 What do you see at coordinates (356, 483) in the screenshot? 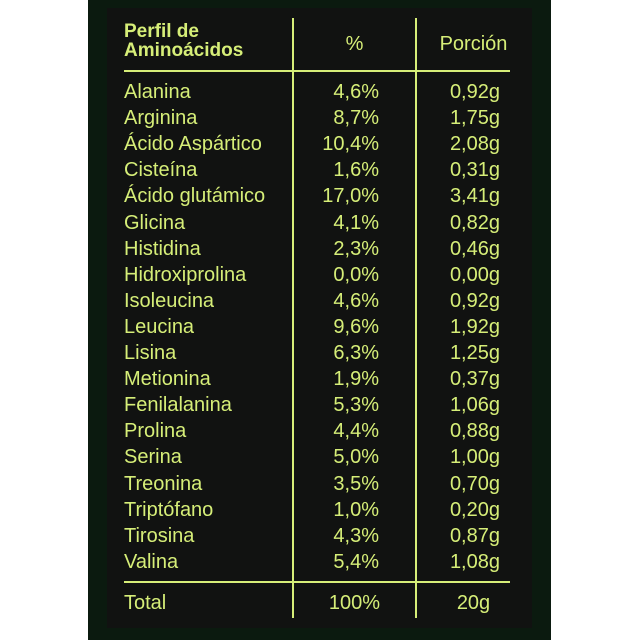
I see `row-percent: 3,5%` at bounding box center [356, 483].